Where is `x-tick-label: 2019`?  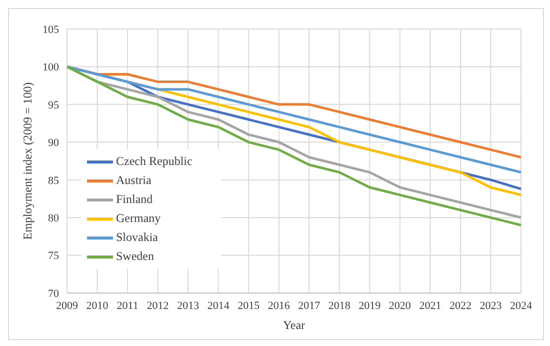
x-tick-label: 2019 is located at coordinates (370, 306).